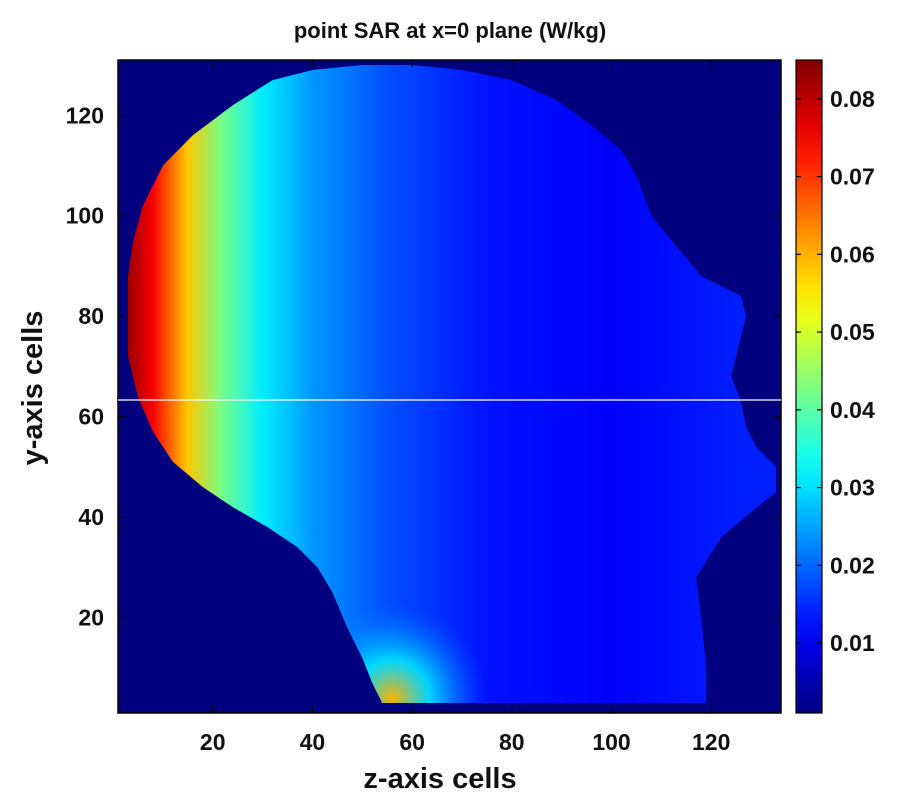  Describe the element at coordinates (852, 410) in the screenshot. I see `colorbar-tick-label: 0.04` at that location.